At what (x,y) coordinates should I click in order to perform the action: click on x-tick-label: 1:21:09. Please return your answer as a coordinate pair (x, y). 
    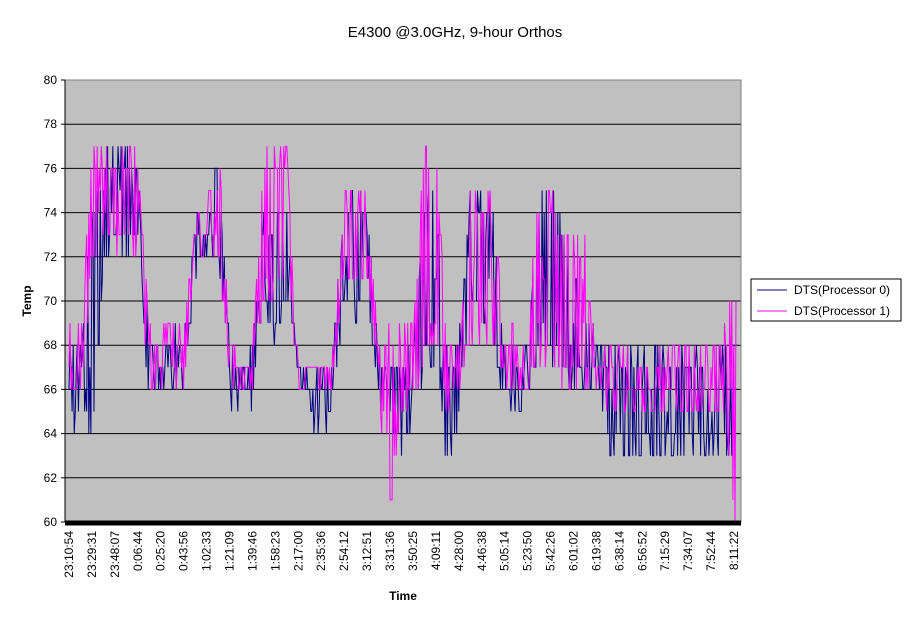
    Looking at the image, I should click on (230, 551).